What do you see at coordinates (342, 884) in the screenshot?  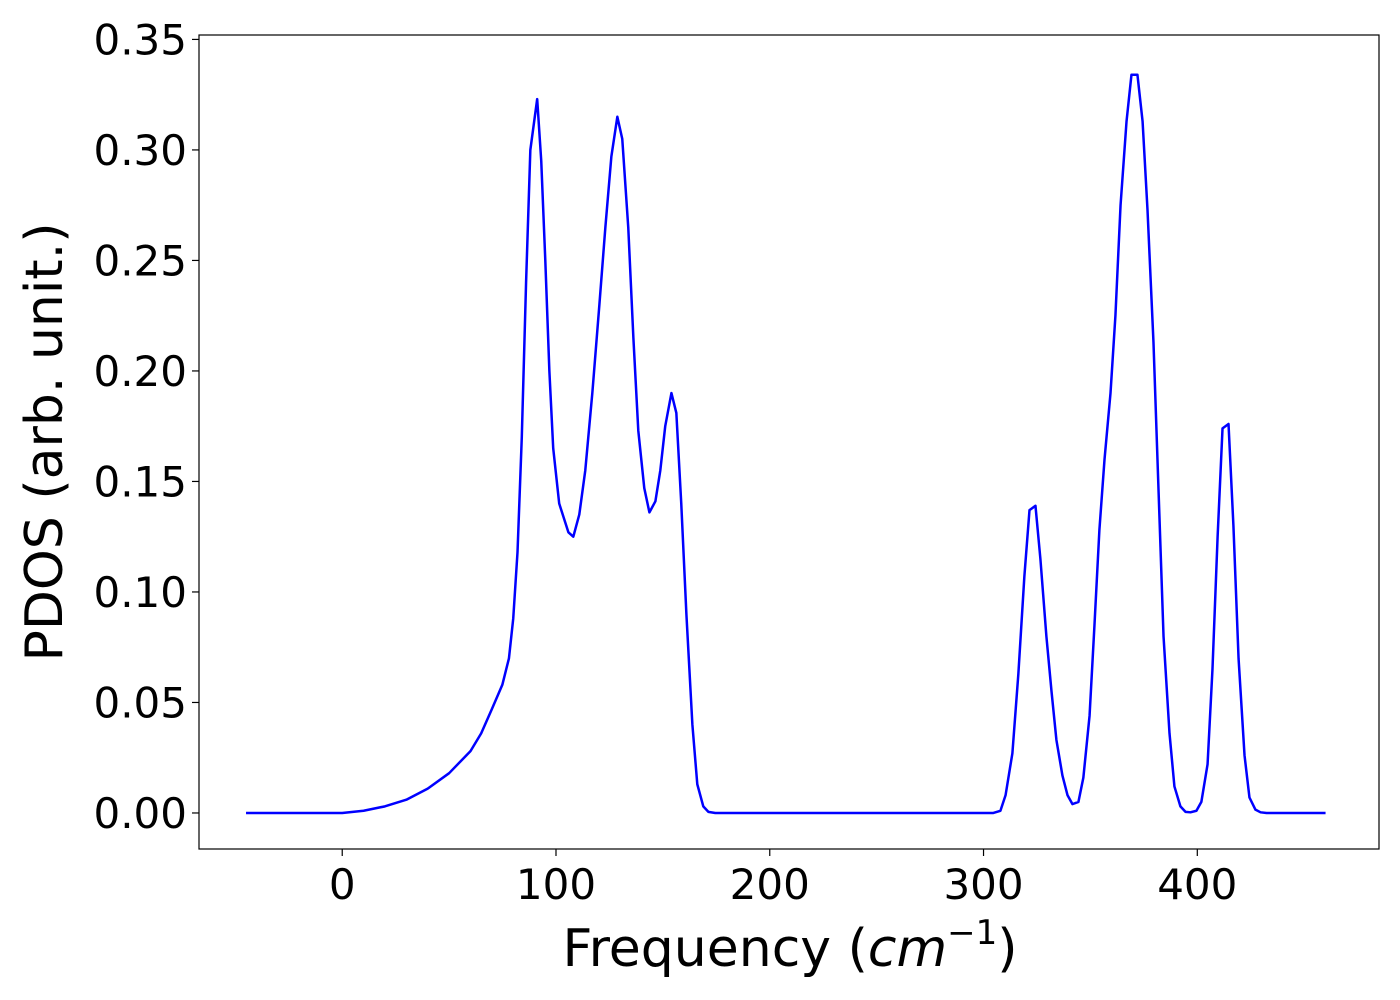 I see `x-tick-label: 0` at bounding box center [342, 884].